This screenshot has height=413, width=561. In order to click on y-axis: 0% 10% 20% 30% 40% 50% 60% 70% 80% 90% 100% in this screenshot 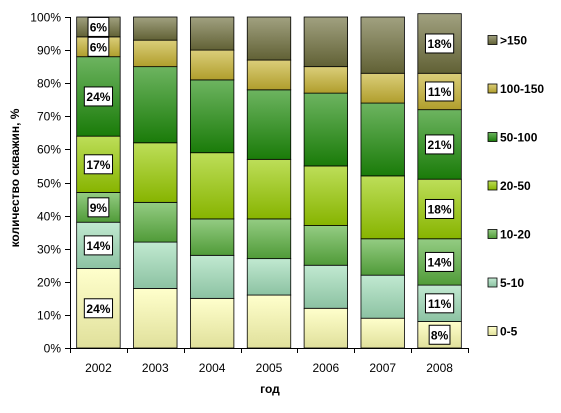, I will do `click(50, 183)`.